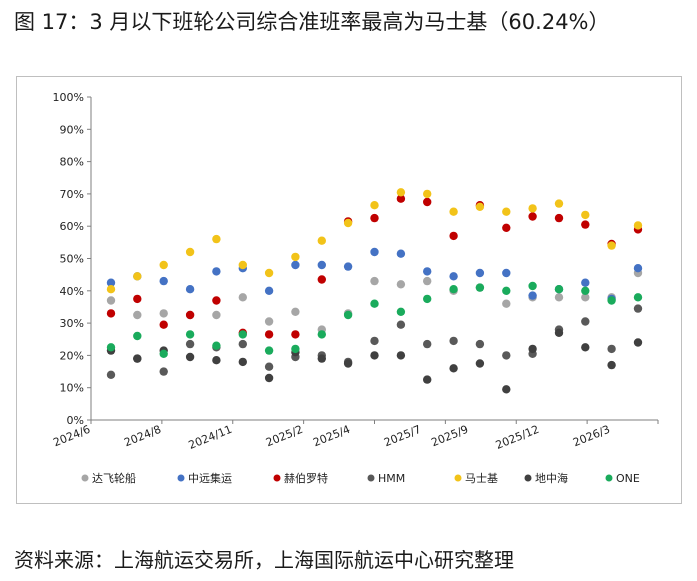 The width and height of the screenshot is (697, 581). What do you see at coordinates (449, 436) in the screenshot?
I see `x-tick-label: 2025/9` at bounding box center [449, 436].